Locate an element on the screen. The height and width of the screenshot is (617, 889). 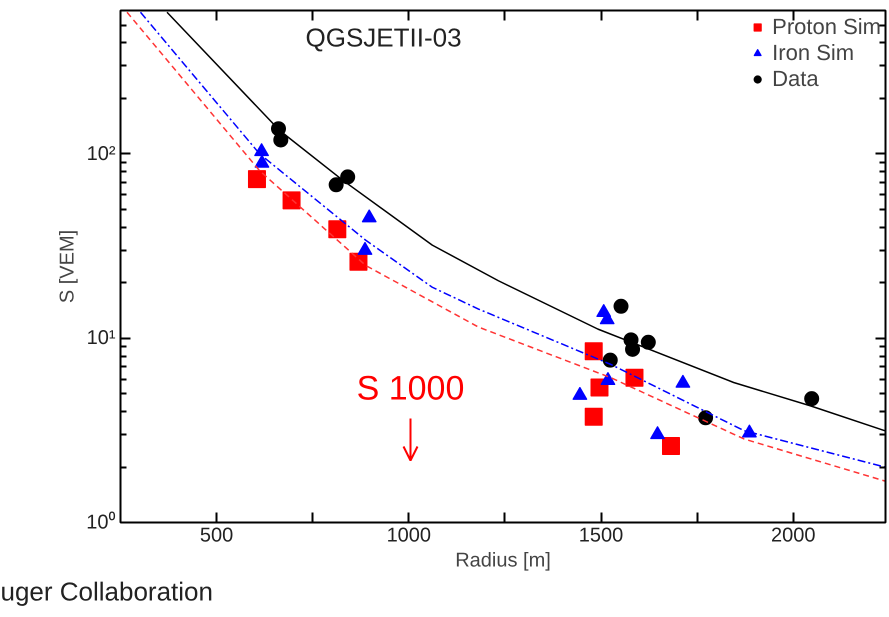
x-tick-label: 2000 is located at coordinates (793, 535).